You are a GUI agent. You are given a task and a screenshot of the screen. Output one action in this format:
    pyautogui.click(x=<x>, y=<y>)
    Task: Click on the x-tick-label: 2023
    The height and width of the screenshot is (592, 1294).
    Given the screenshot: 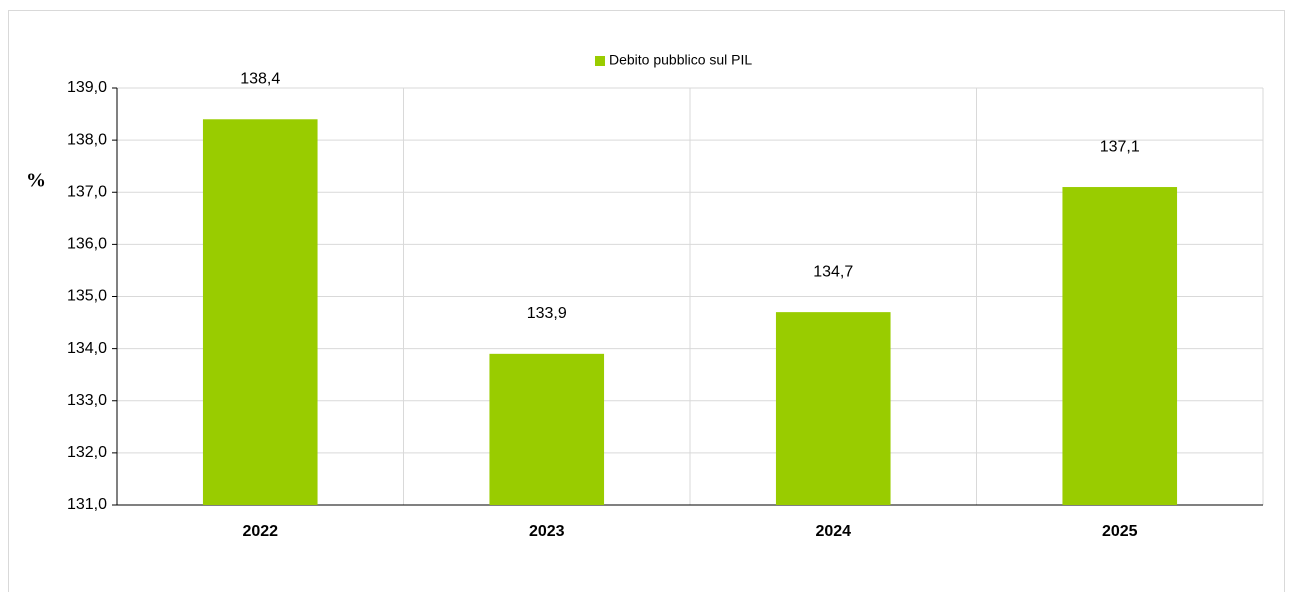 What is the action you would take?
    pyautogui.click(x=547, y=531)
    